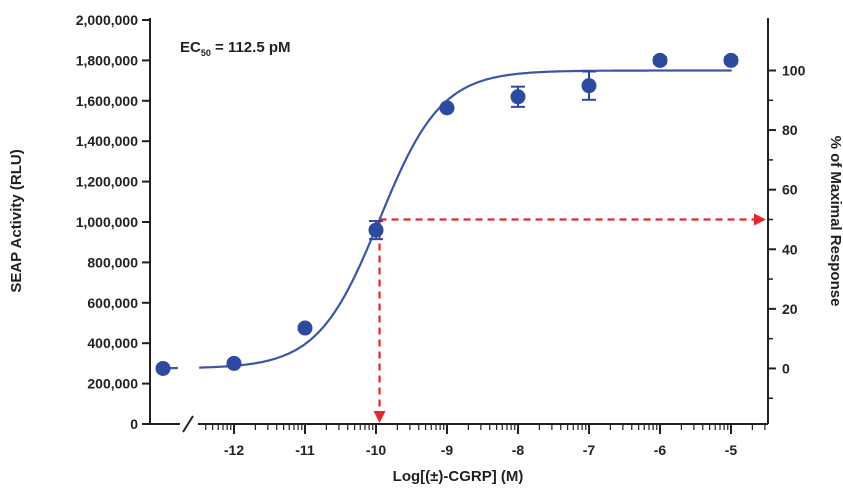  I want to click on y2-tick-label: 0, so click(786, 368).